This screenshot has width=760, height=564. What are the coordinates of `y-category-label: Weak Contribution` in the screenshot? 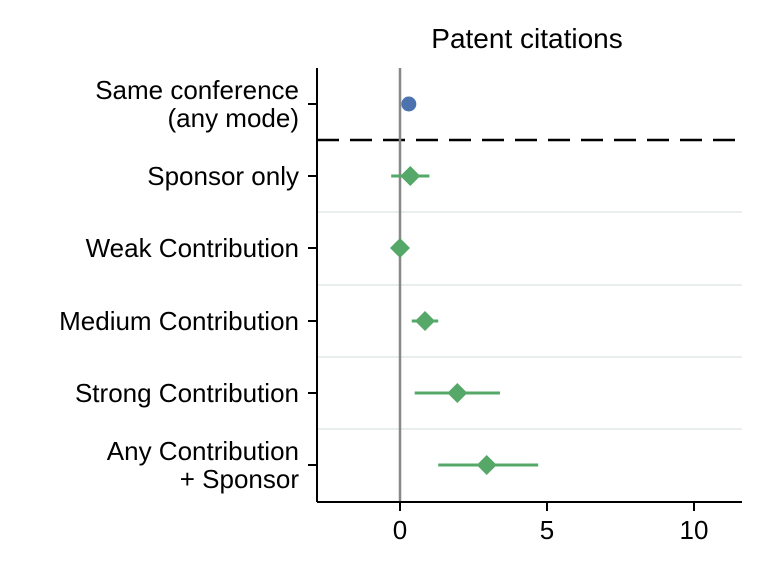 It's located at (192, 248).